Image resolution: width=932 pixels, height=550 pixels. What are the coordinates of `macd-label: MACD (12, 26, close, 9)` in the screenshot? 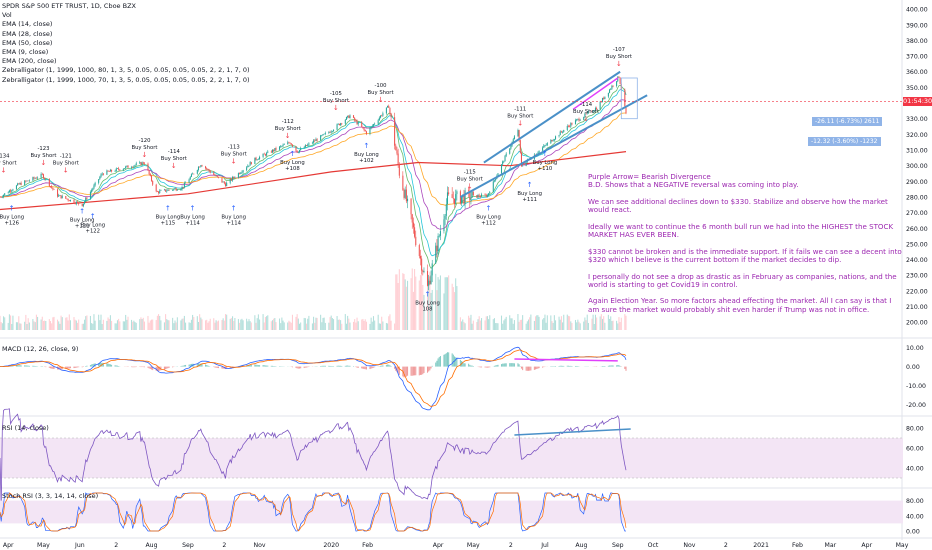 It's located at (40, 349).